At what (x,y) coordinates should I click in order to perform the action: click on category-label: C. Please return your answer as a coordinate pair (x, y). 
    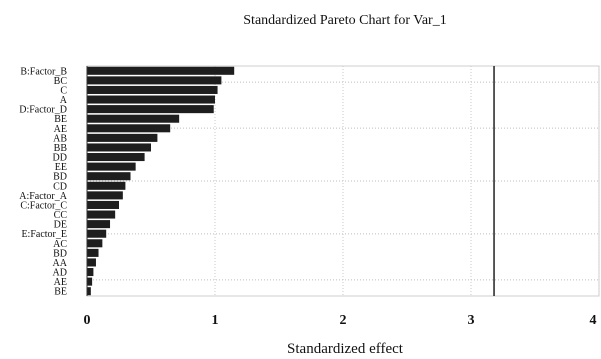
    Looking at the image, I should click on (63, 90).